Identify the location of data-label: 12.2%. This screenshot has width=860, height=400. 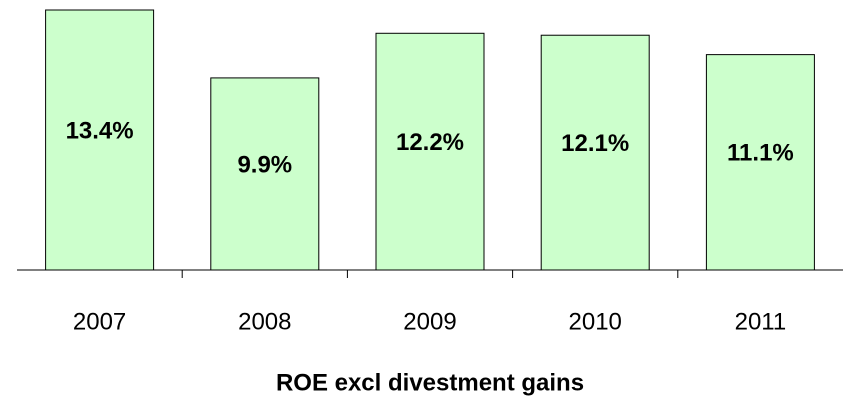
(430, 142).